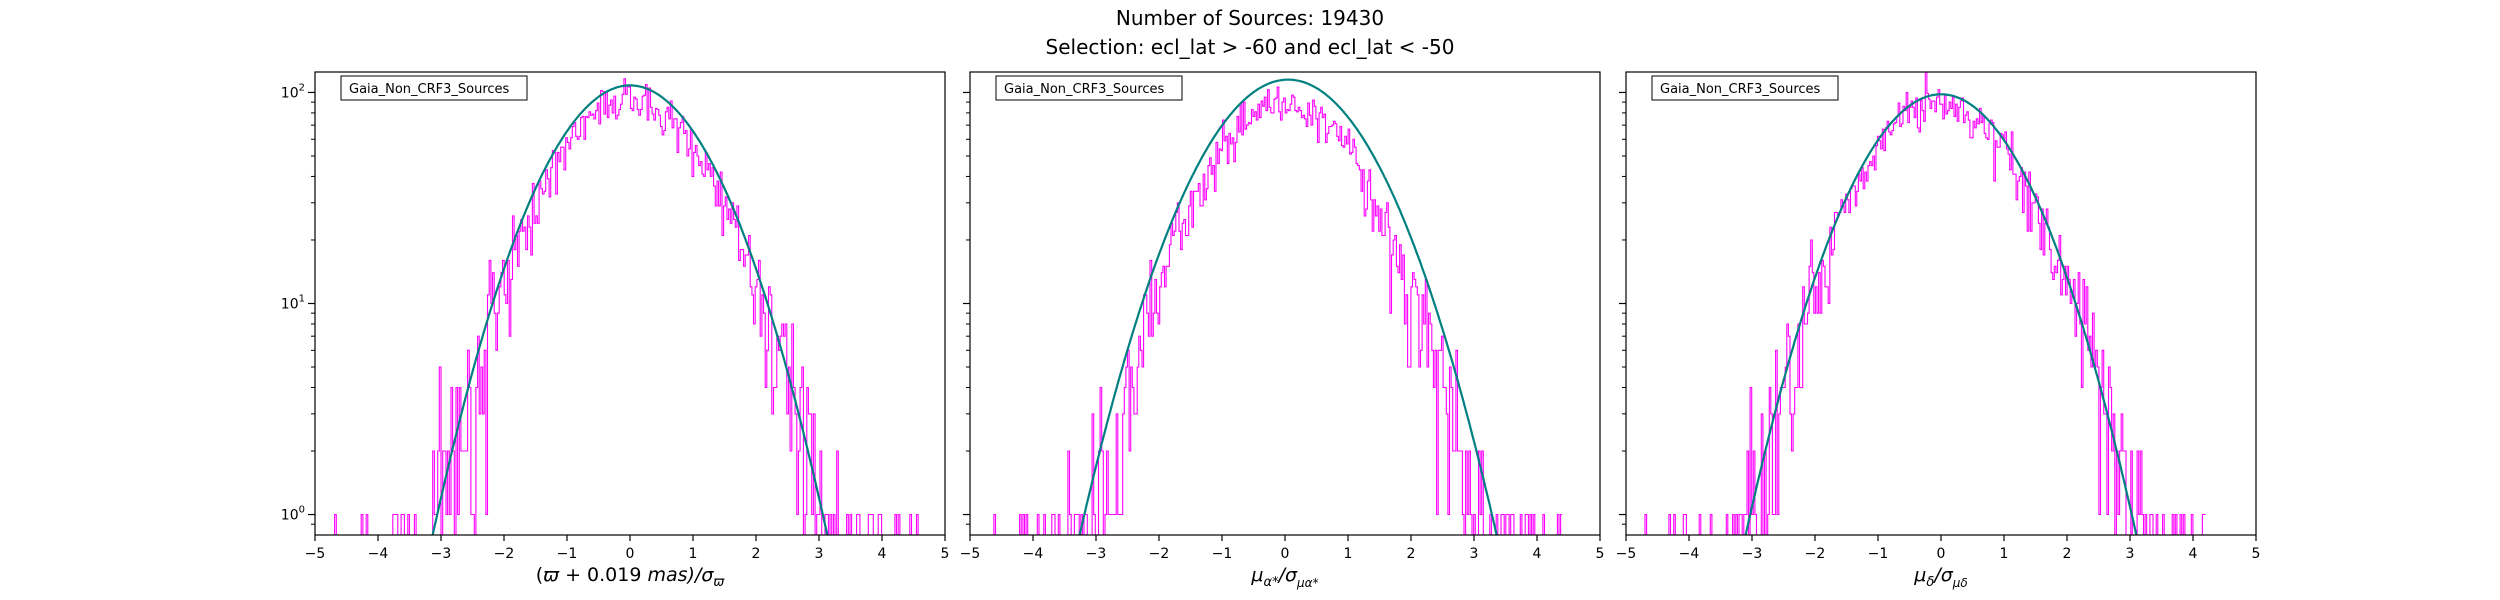  I want to click on x-axis-label: (ϖ + 0.019 mas)/σϖ, so click(631, 577).